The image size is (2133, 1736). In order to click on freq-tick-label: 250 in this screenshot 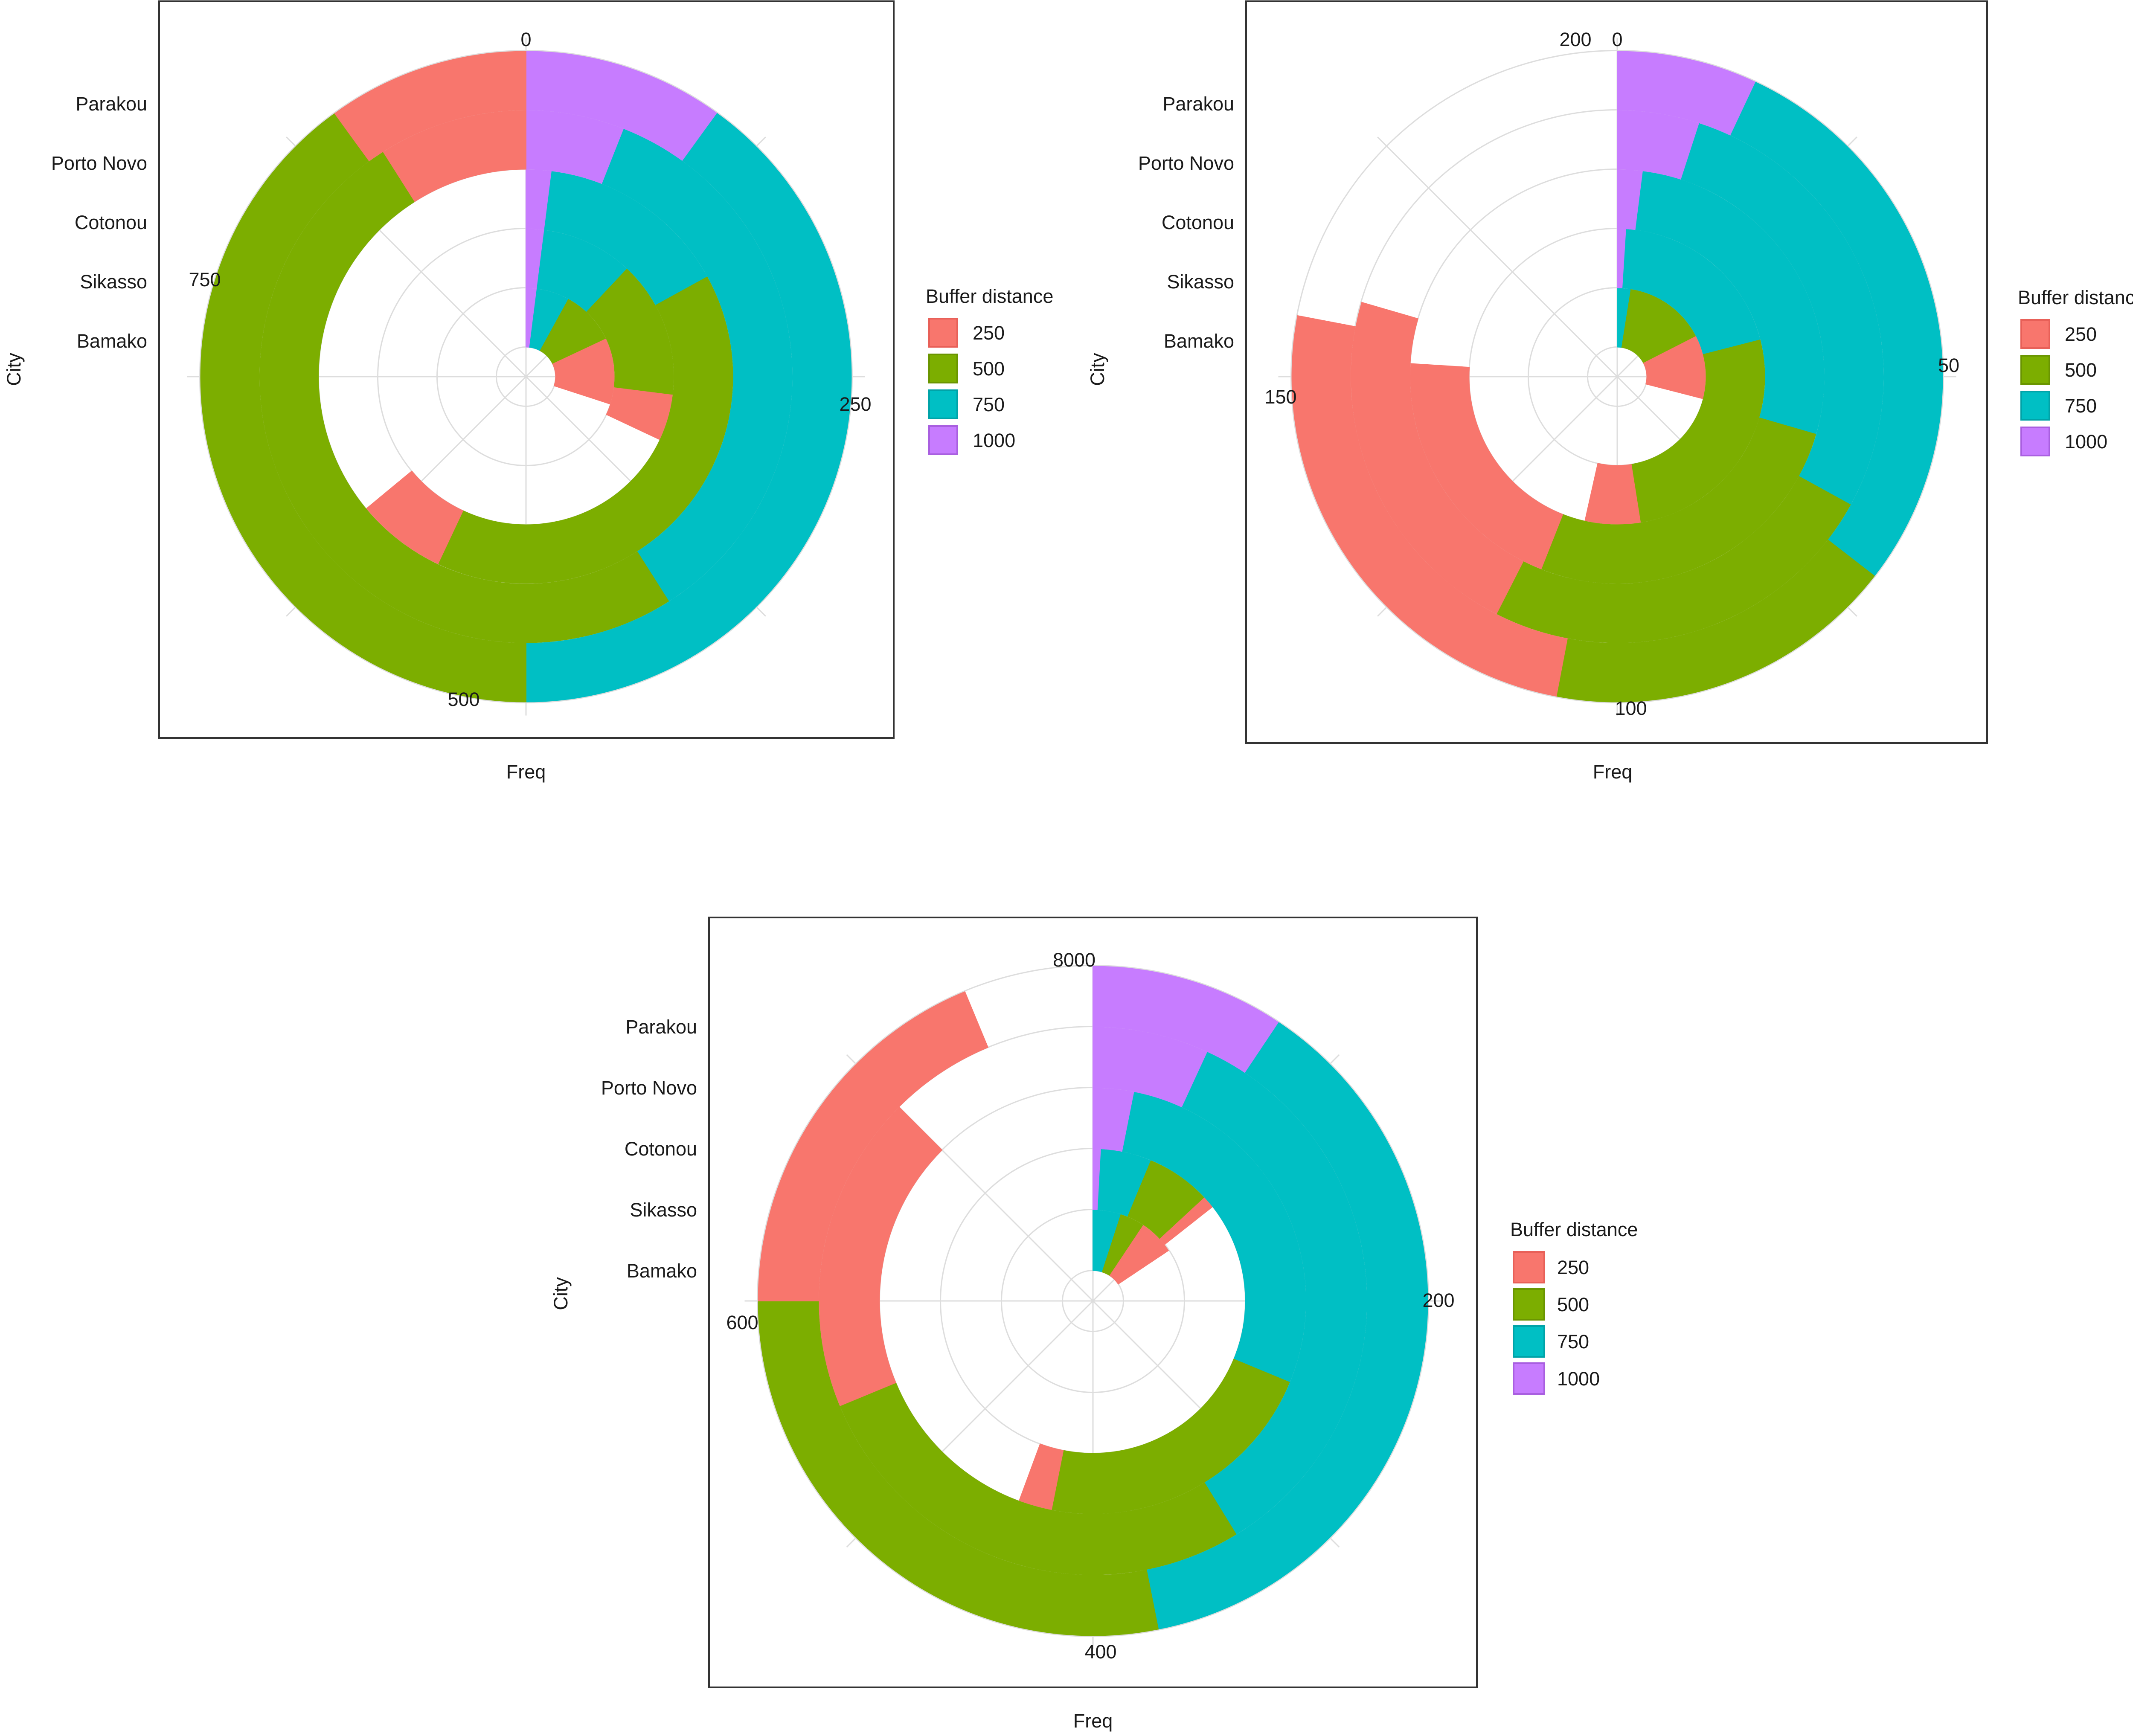, I will do `click(855, 404)`.